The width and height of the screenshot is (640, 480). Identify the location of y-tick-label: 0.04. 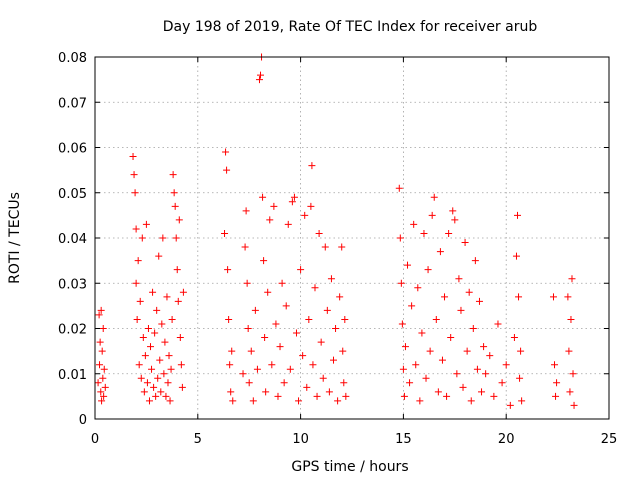
(72, 239).